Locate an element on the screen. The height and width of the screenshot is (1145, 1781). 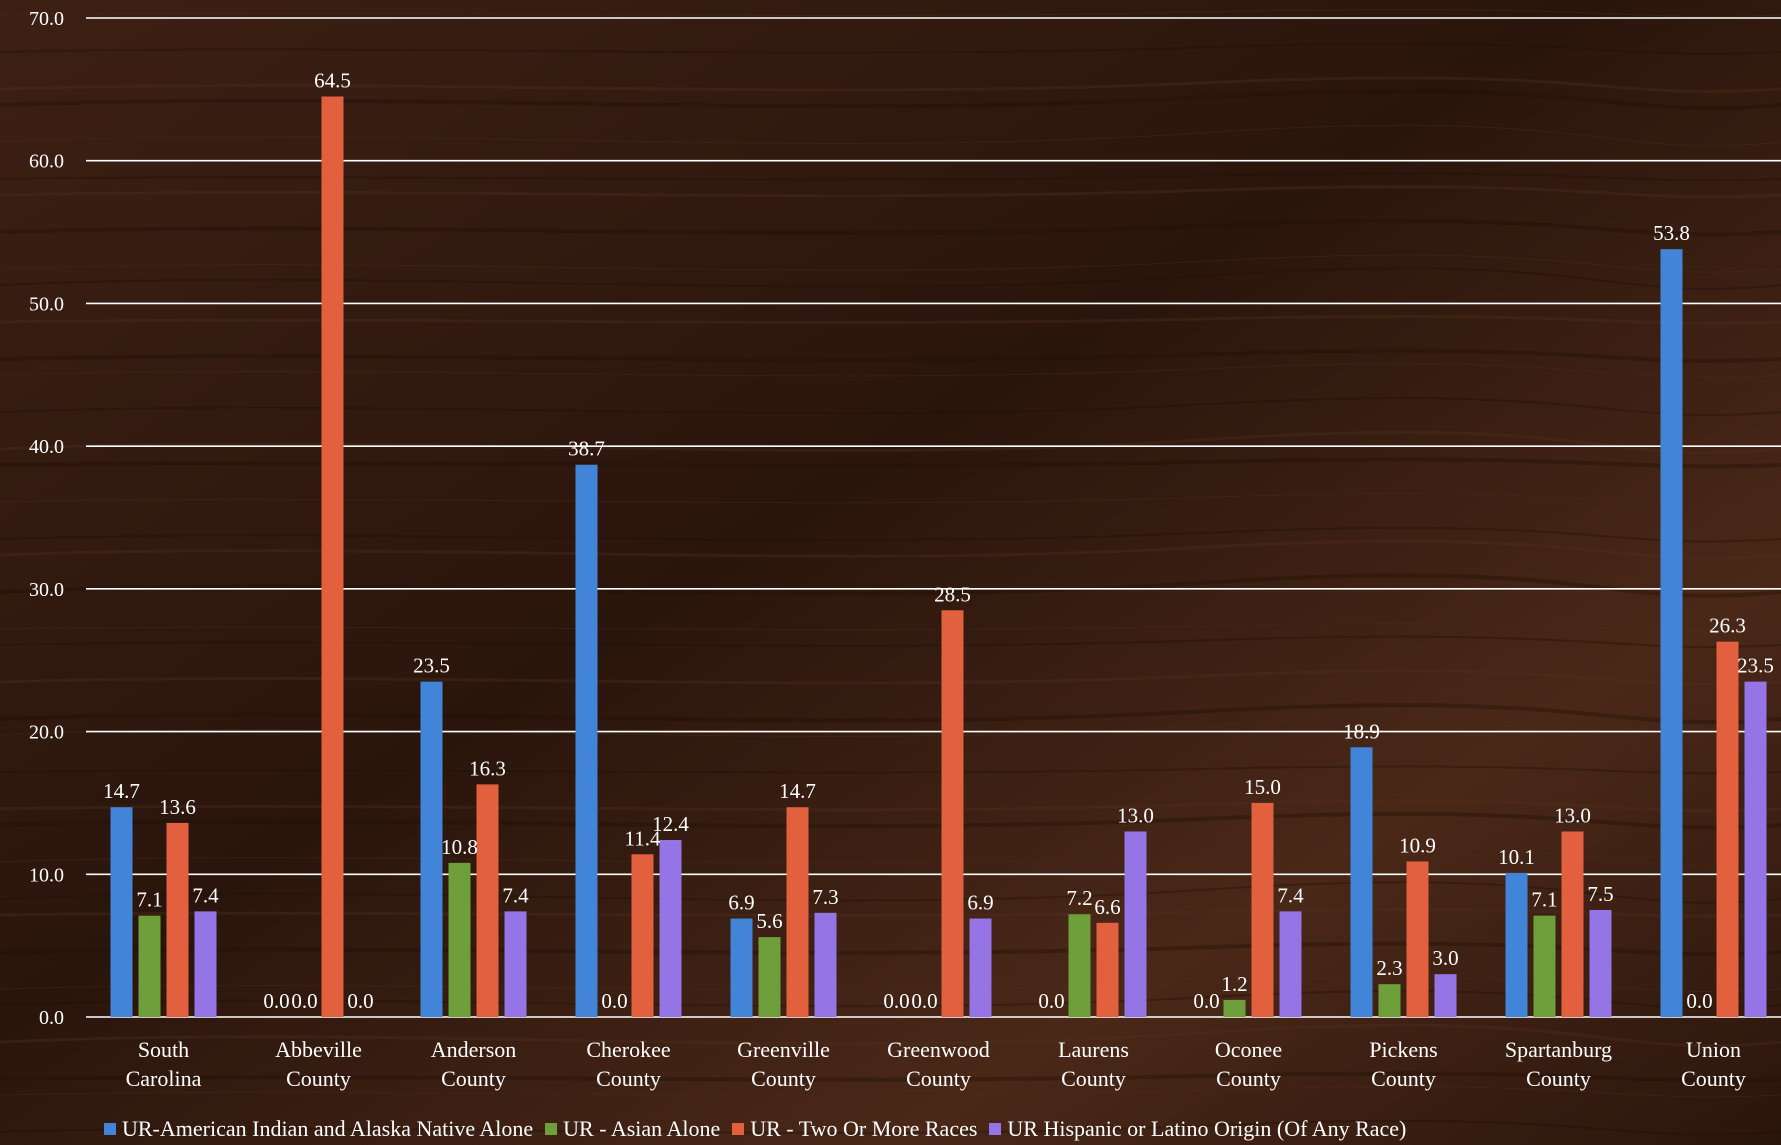
x-tick-label: Greenwood County is located at coordinates (938, 1064).